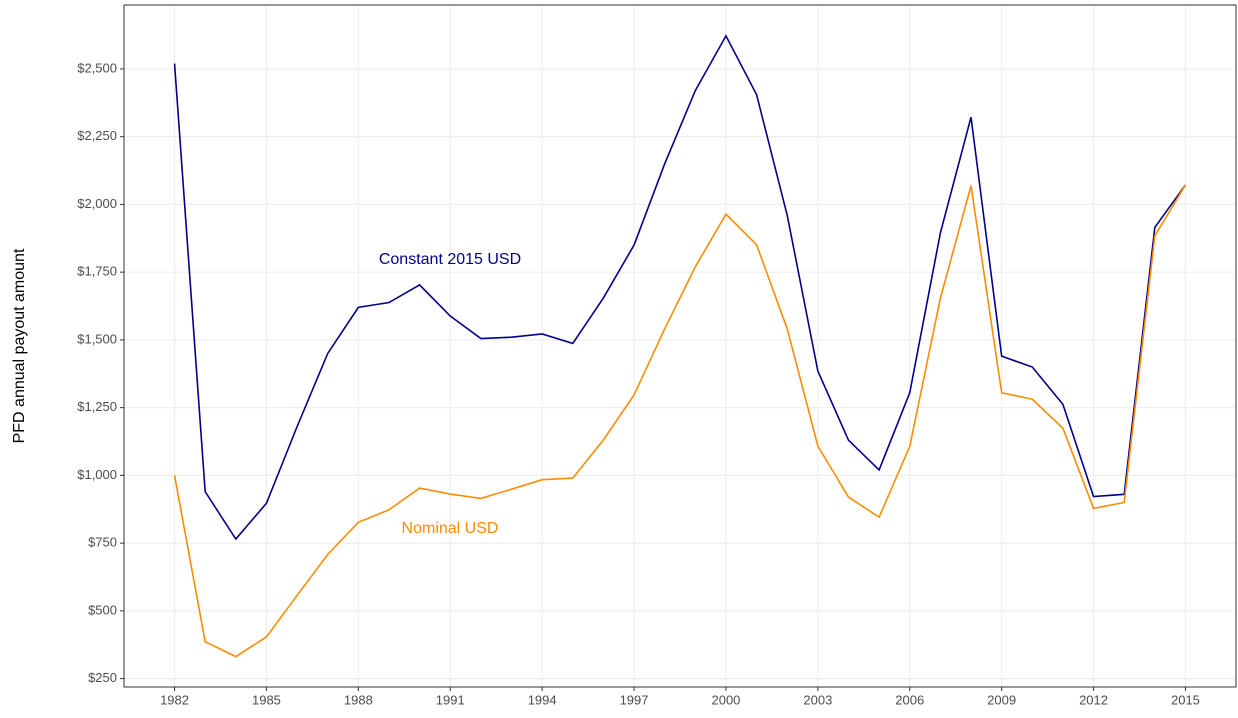 This screenshot has width=1238, height=718. Describe the element at coordinates (102, 609) in the screenshot. I see `y-tick-label: $500` at that location.